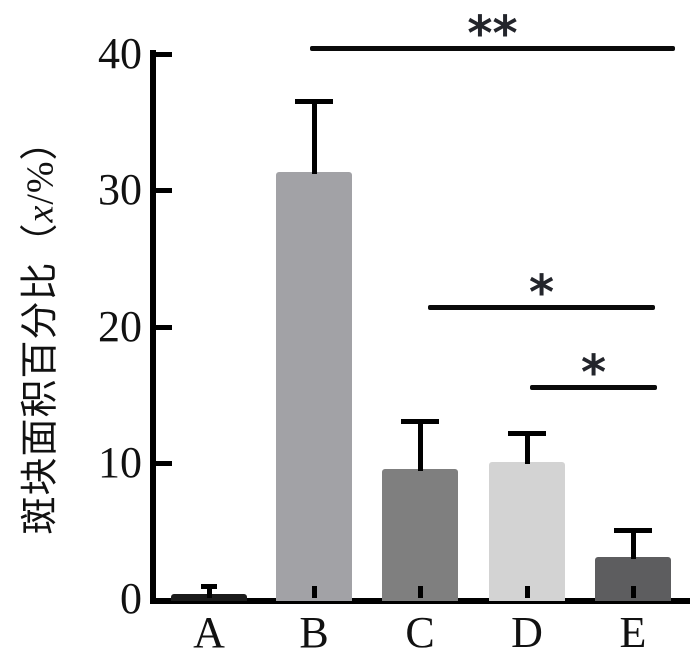 The image size is (700, 660). Describe the element at coordinates (492, 34) in the screenshot. I see `significance-label-B-E: **` at that location.